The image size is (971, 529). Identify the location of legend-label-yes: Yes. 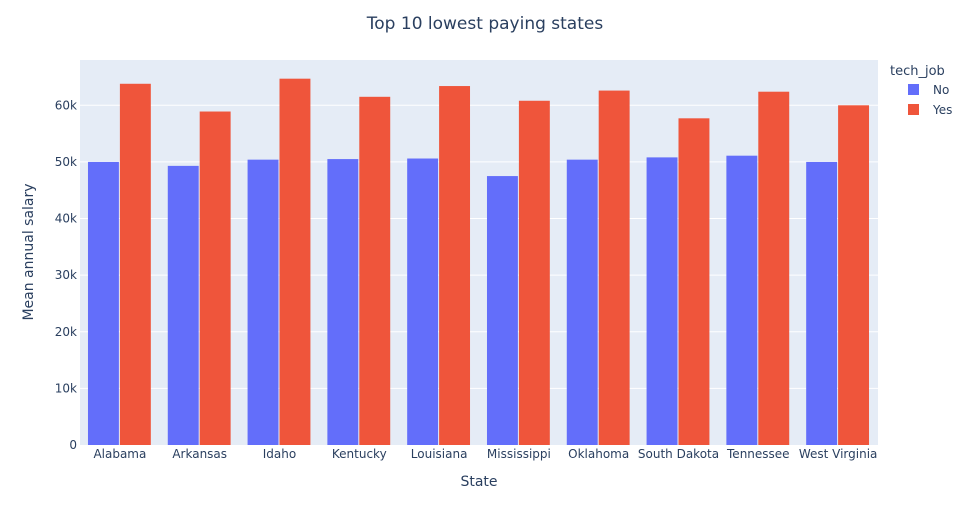
(942, 110).